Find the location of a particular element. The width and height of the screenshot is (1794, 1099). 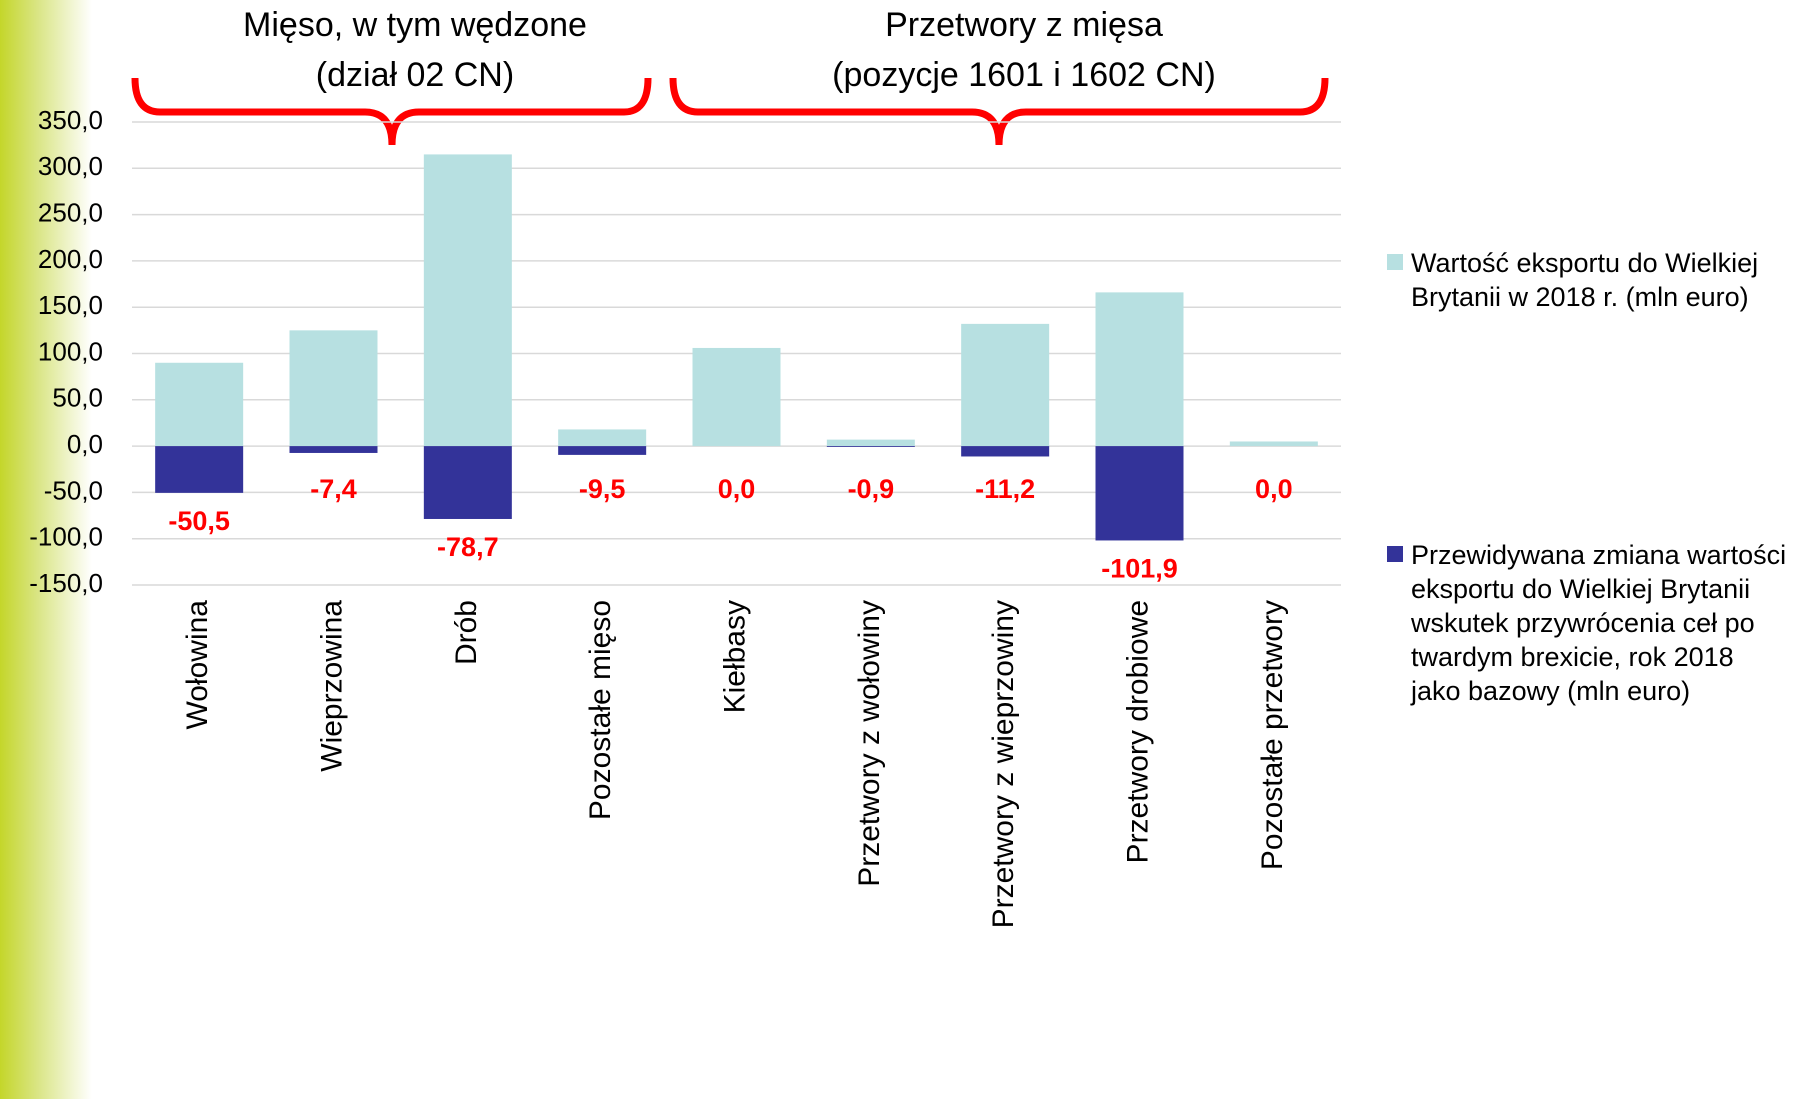

value-label: -11,2 is located at coordinates (1005, 489).